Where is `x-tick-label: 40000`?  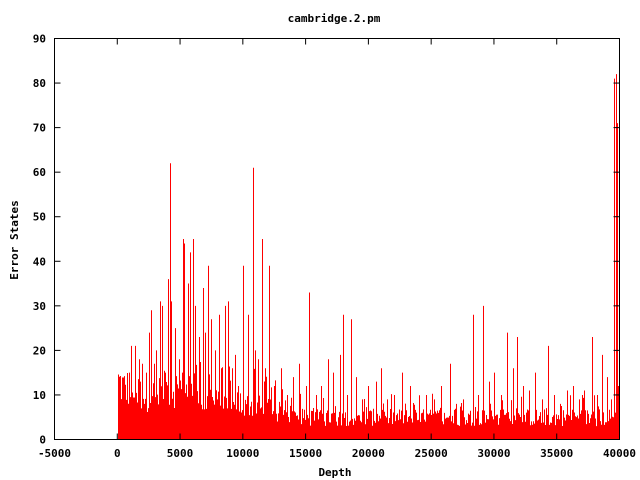 x-tick-label: 40000 is located at coordinates (619, 453).